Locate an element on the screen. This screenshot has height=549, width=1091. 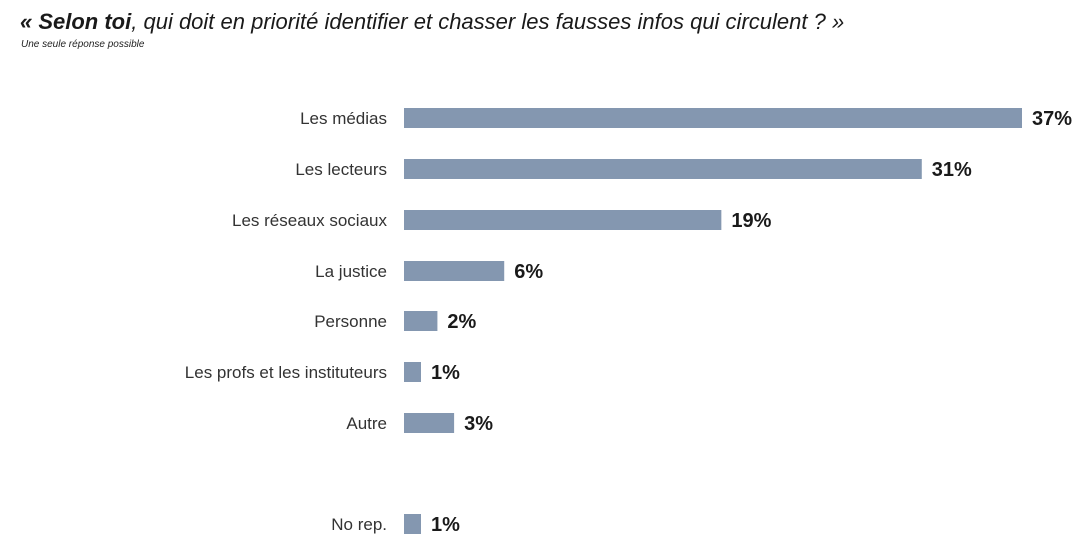
data-label: 37% is located at coordinates (1052, 119).